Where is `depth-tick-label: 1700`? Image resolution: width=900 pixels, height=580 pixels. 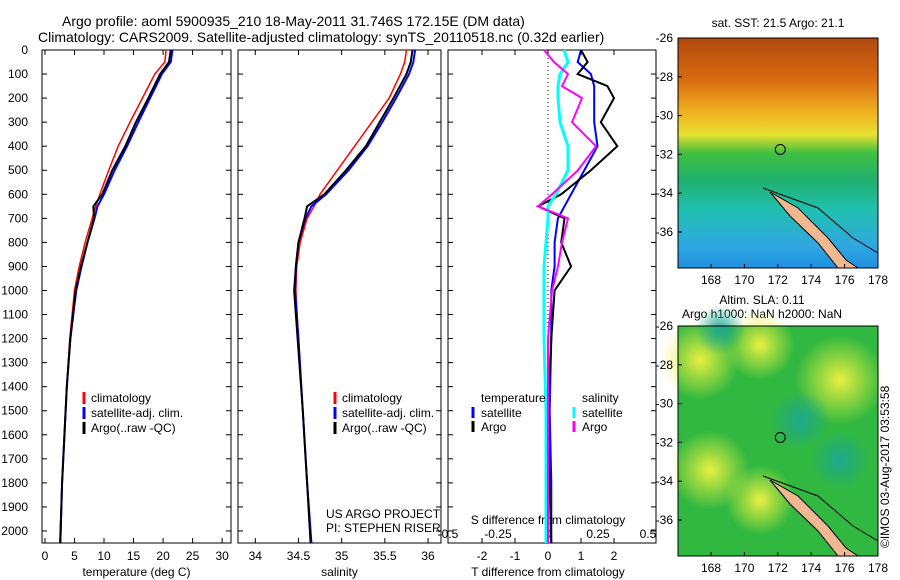 depth-tick-label: 1700 is located at coordinates (14, 459).